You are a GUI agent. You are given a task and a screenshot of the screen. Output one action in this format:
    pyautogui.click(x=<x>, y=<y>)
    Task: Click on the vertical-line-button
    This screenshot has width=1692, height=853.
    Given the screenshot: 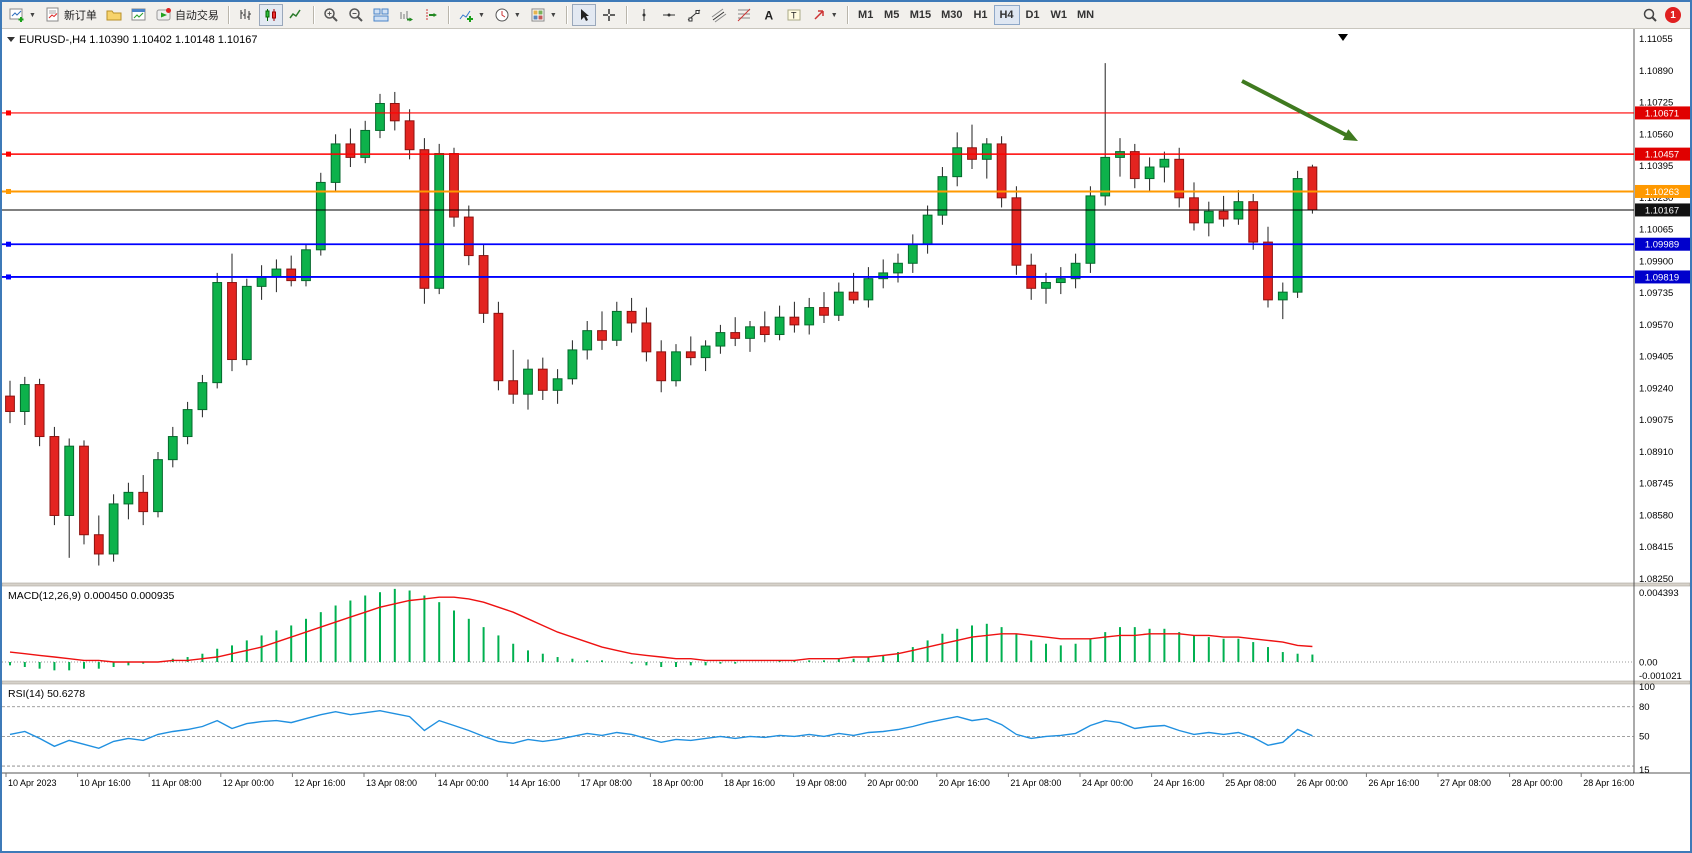 What is the action you would take?
    pyautogui.click(x=644, y=15)
    